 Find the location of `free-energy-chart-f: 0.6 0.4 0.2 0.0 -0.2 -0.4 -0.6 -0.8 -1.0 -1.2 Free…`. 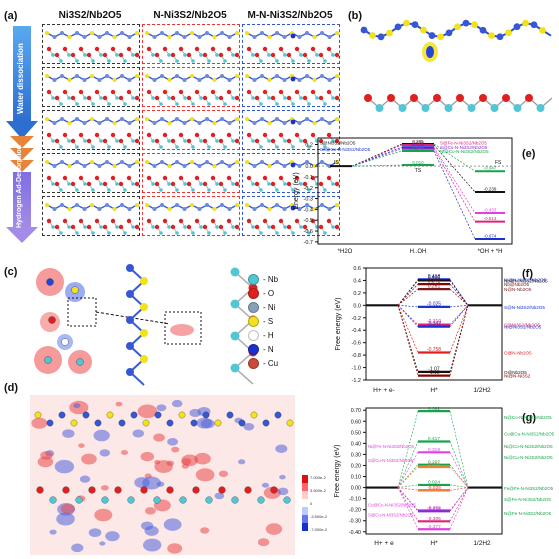

free-energy-chart-f: 0.6 0.4 0.2 0.0 -0.2 -0.4 -0.6 -0.8 -1.0 -1.2 Free… is located at coordinates (441, 330).